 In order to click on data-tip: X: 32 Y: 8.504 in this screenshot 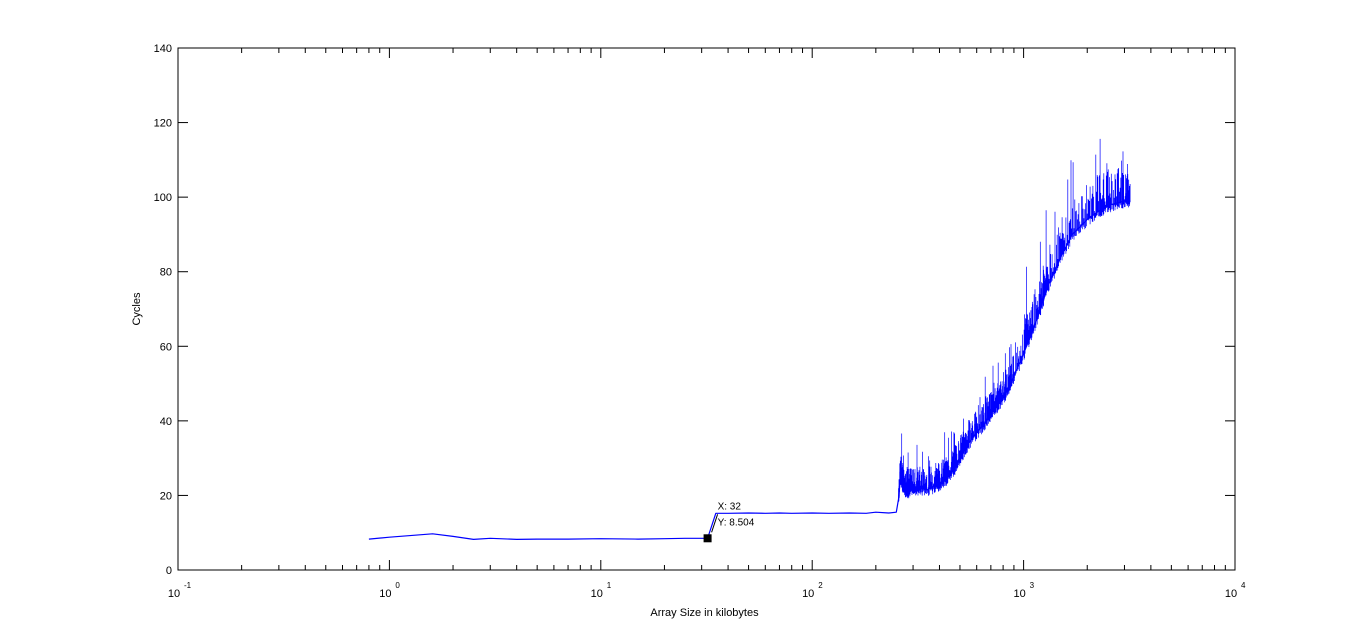, I will do `click(729, 522)`.